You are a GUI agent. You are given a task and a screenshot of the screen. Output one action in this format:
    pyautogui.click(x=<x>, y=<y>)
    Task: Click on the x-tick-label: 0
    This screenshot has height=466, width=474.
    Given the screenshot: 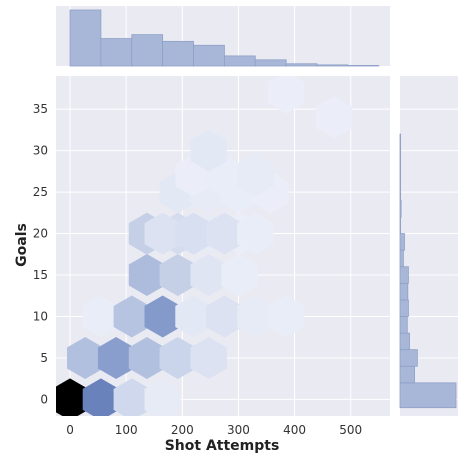 What is the action you would take?
    pyautogui.click(x=70, y=430)
    